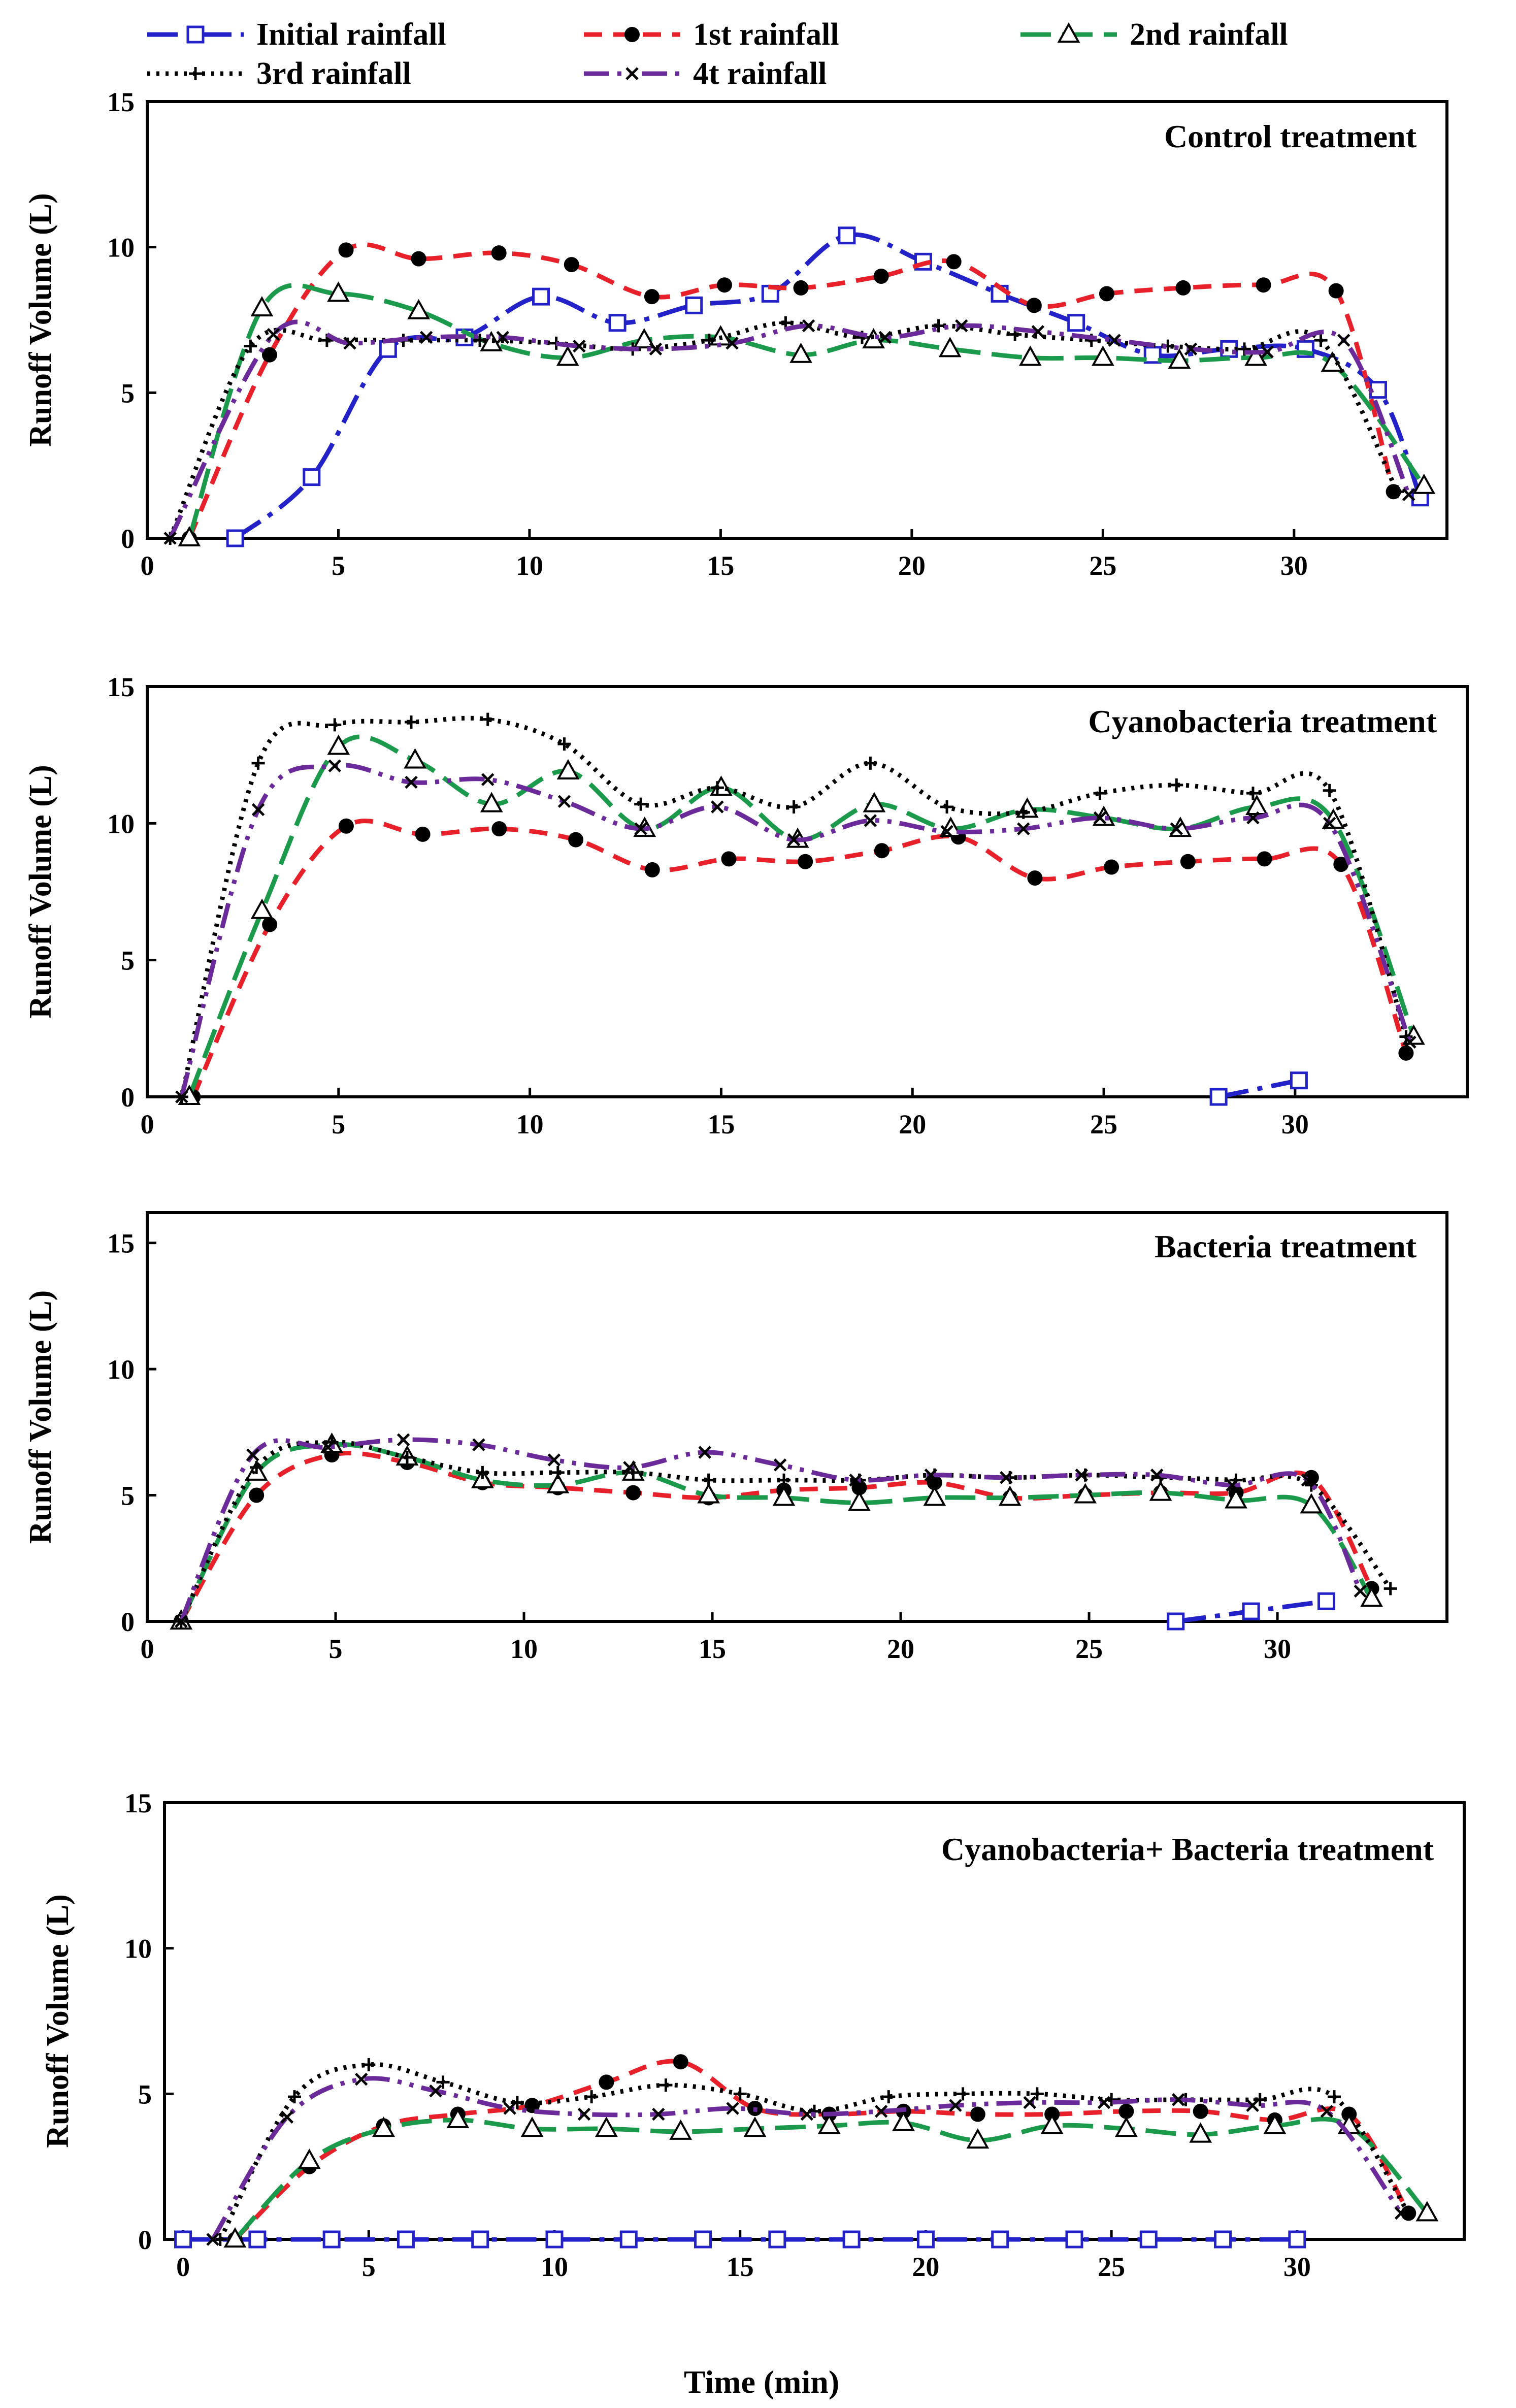 This screenshot has height=2408, width=1516. I want to click on legend-entry-4t-rainfall: 4t rainfall, so click(706, 73).